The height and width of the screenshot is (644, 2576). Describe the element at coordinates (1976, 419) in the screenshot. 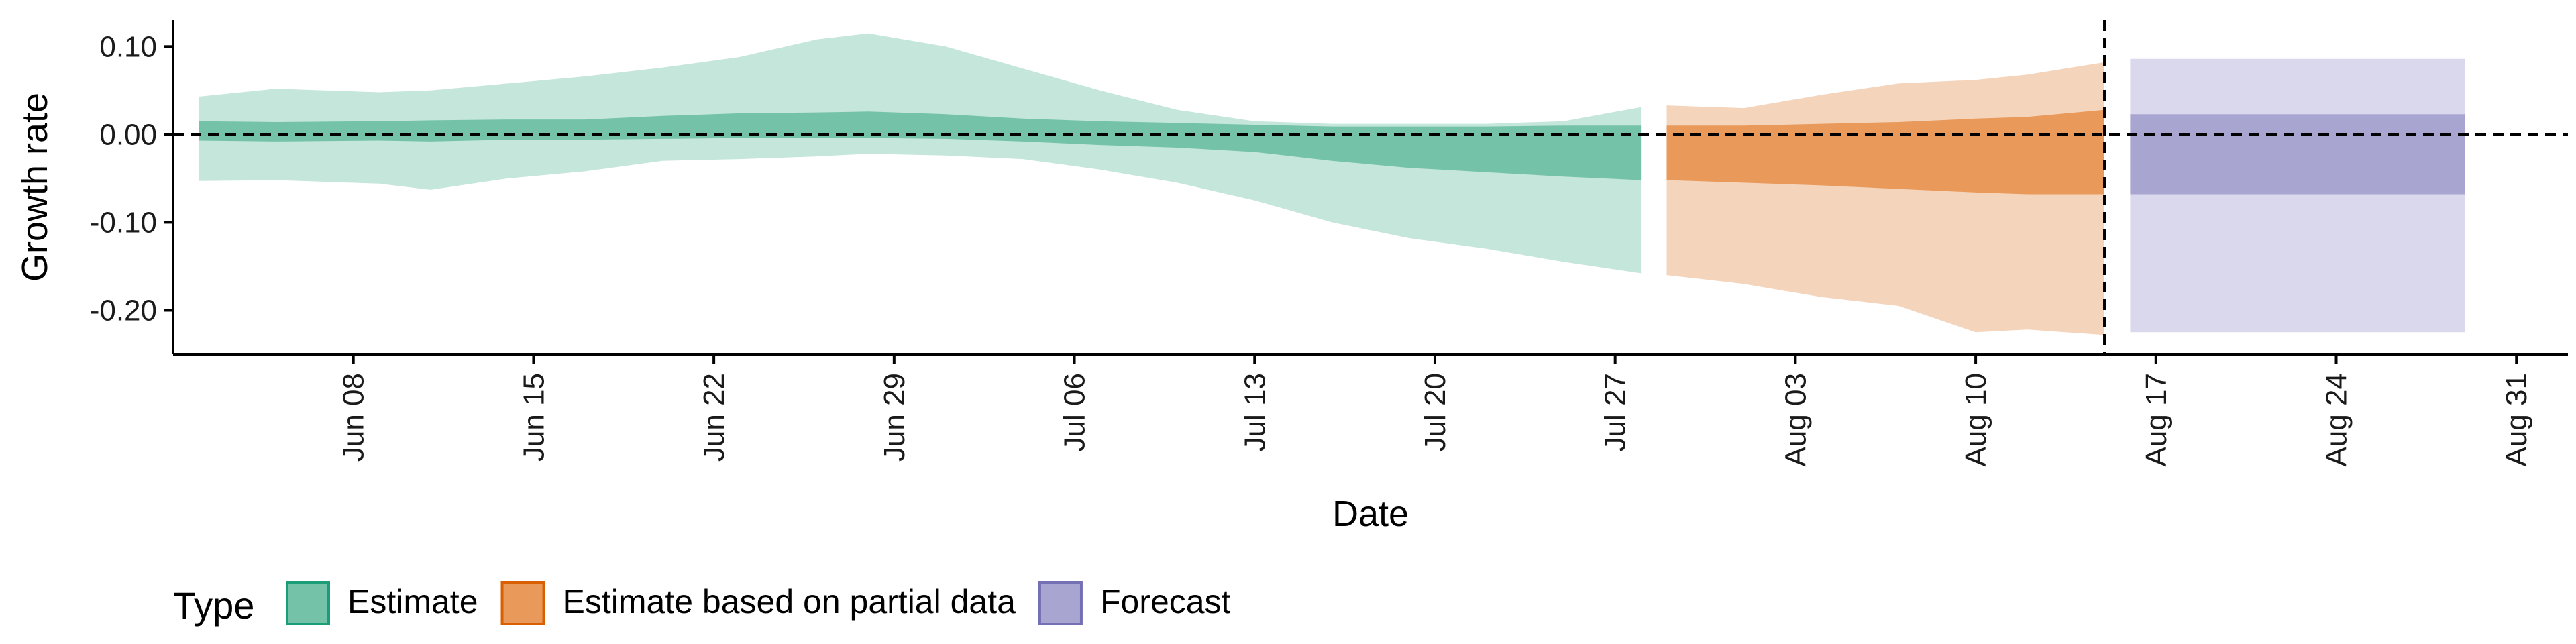

I see `x-tick-label: Aug 10` at that location.